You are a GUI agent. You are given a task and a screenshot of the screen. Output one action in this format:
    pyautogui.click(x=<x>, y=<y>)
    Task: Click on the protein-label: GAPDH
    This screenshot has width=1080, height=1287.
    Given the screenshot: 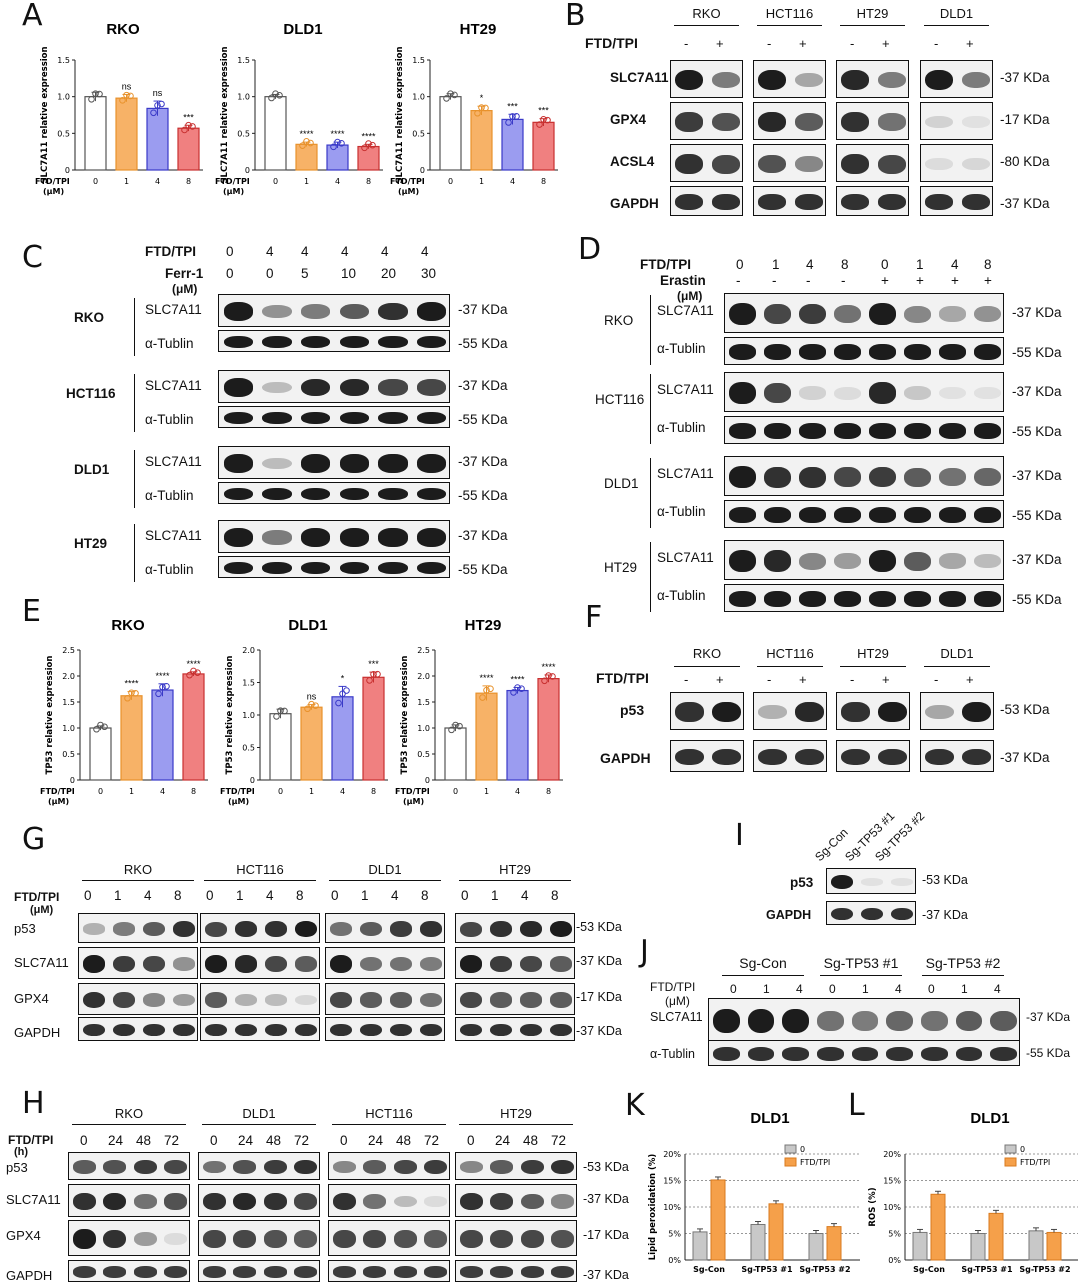 What is the action you would take?
    pyautogui.click(x=37, y=1032)
    